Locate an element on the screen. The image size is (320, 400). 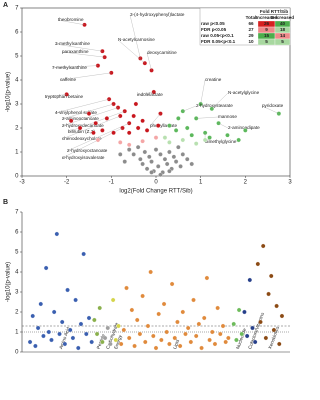
table-value: 5 is located at coordinates (266, 41).